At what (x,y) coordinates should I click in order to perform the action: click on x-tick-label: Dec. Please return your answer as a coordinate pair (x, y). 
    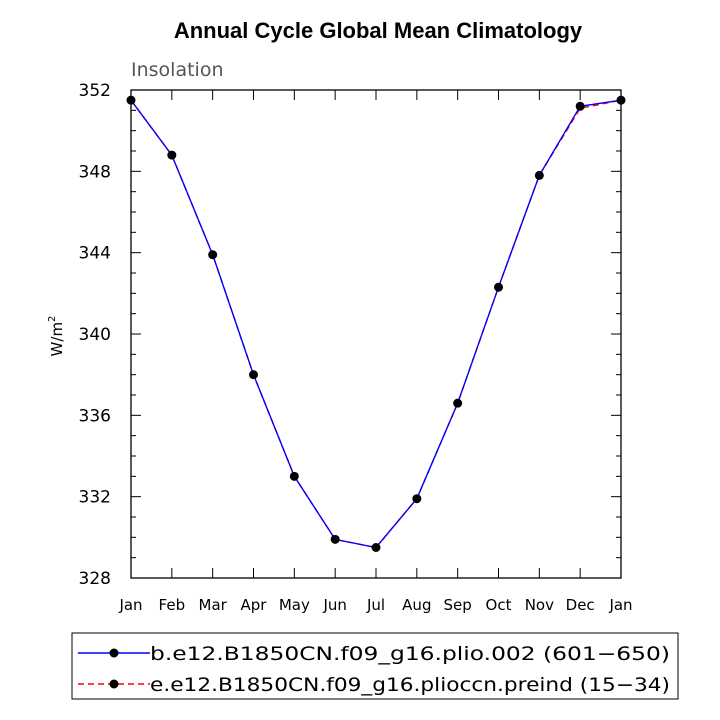
    Looking at the image, I should click on (580, 605).